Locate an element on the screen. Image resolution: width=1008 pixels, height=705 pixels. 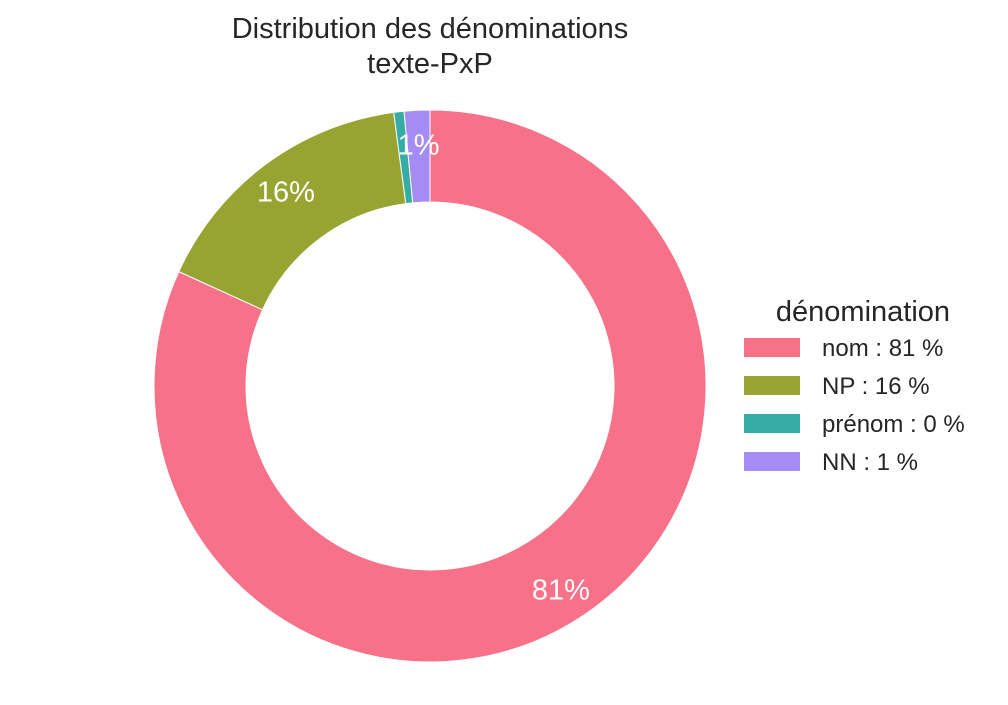
legend-label-nom: nom : 81 % is located at coordinates (882, 348).